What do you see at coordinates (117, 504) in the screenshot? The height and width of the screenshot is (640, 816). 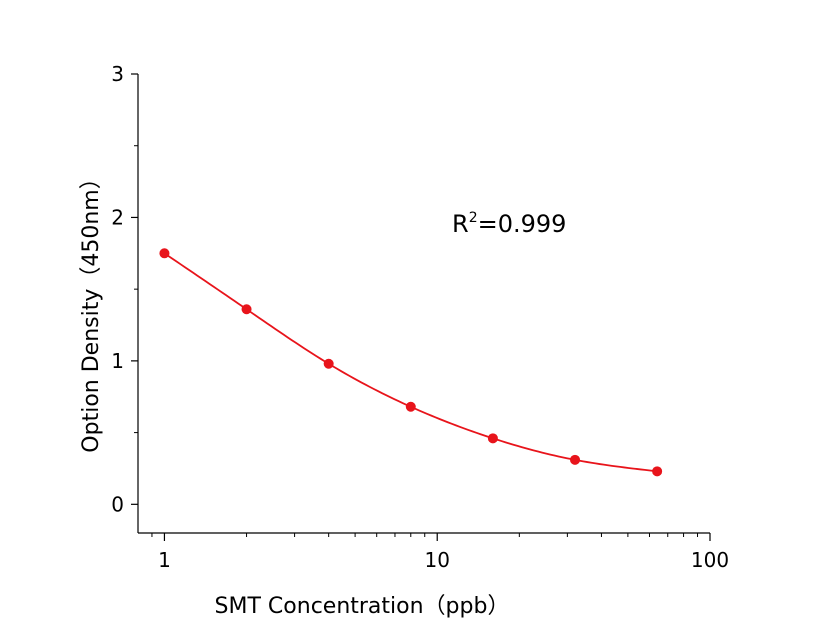 I see `y-tick-label: 0` at bounding box center [117, 504].